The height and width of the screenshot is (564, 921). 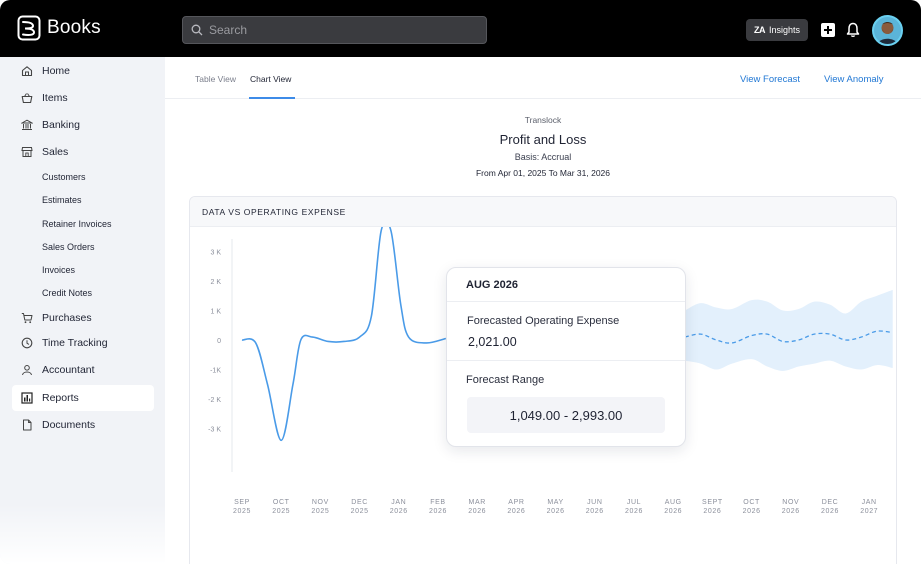 What do you see at coordinates (214, 400) in the screenshot?
I see `y-tick-label: -2 K` at bounding box center [214, 400].